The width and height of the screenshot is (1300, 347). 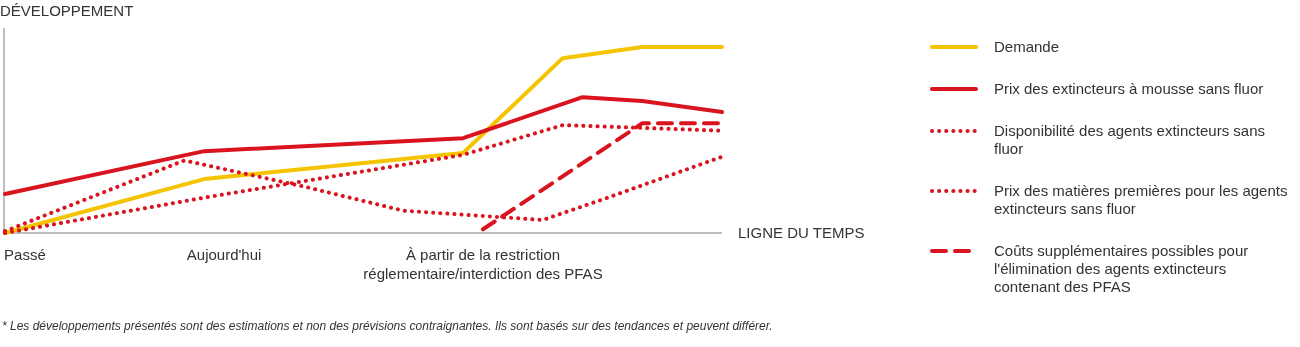 What do you see at coordinates (387, 326) in the screenshot?
I see `text: * Les développements présentés sont des estimations et non des prévisions contraignantes. Ils sont basés sur des tendances et peuvent différer.` at bounding box center [387, 326].